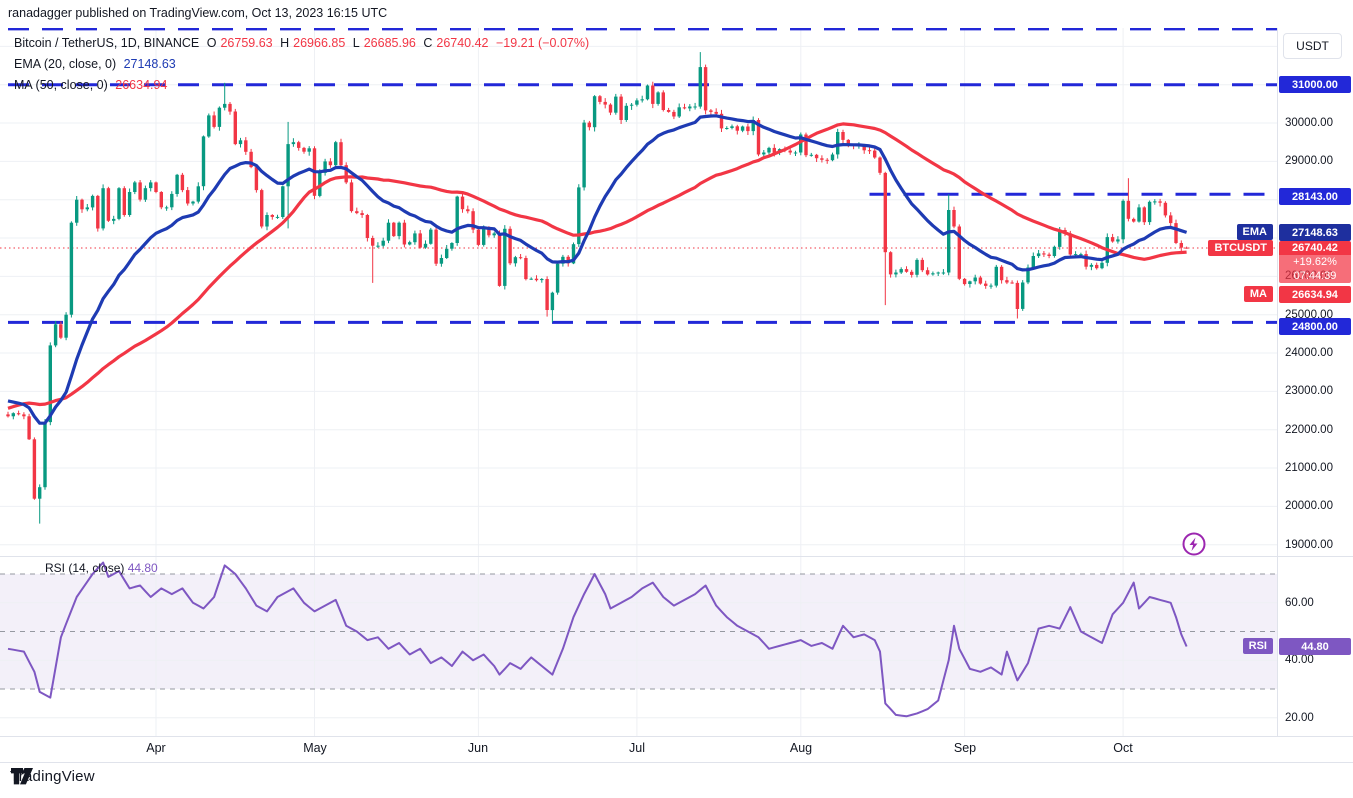 This screenshot has width=1353, height=798. I want to click on symbol-title: Bitcoin / TetherUS, 1D, BINANCE, so click(107, 43).